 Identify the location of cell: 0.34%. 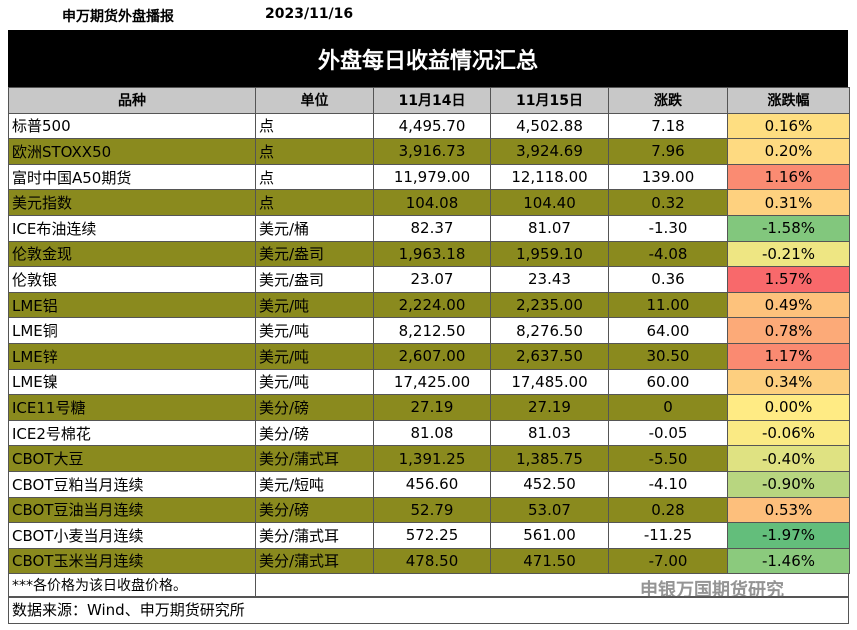
(788, 382).